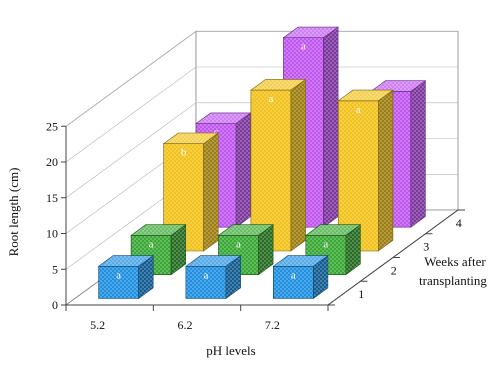  Describe the element at coordinates (52, 198) in the screenshot. I see `y-tick-label: 15` at that location.